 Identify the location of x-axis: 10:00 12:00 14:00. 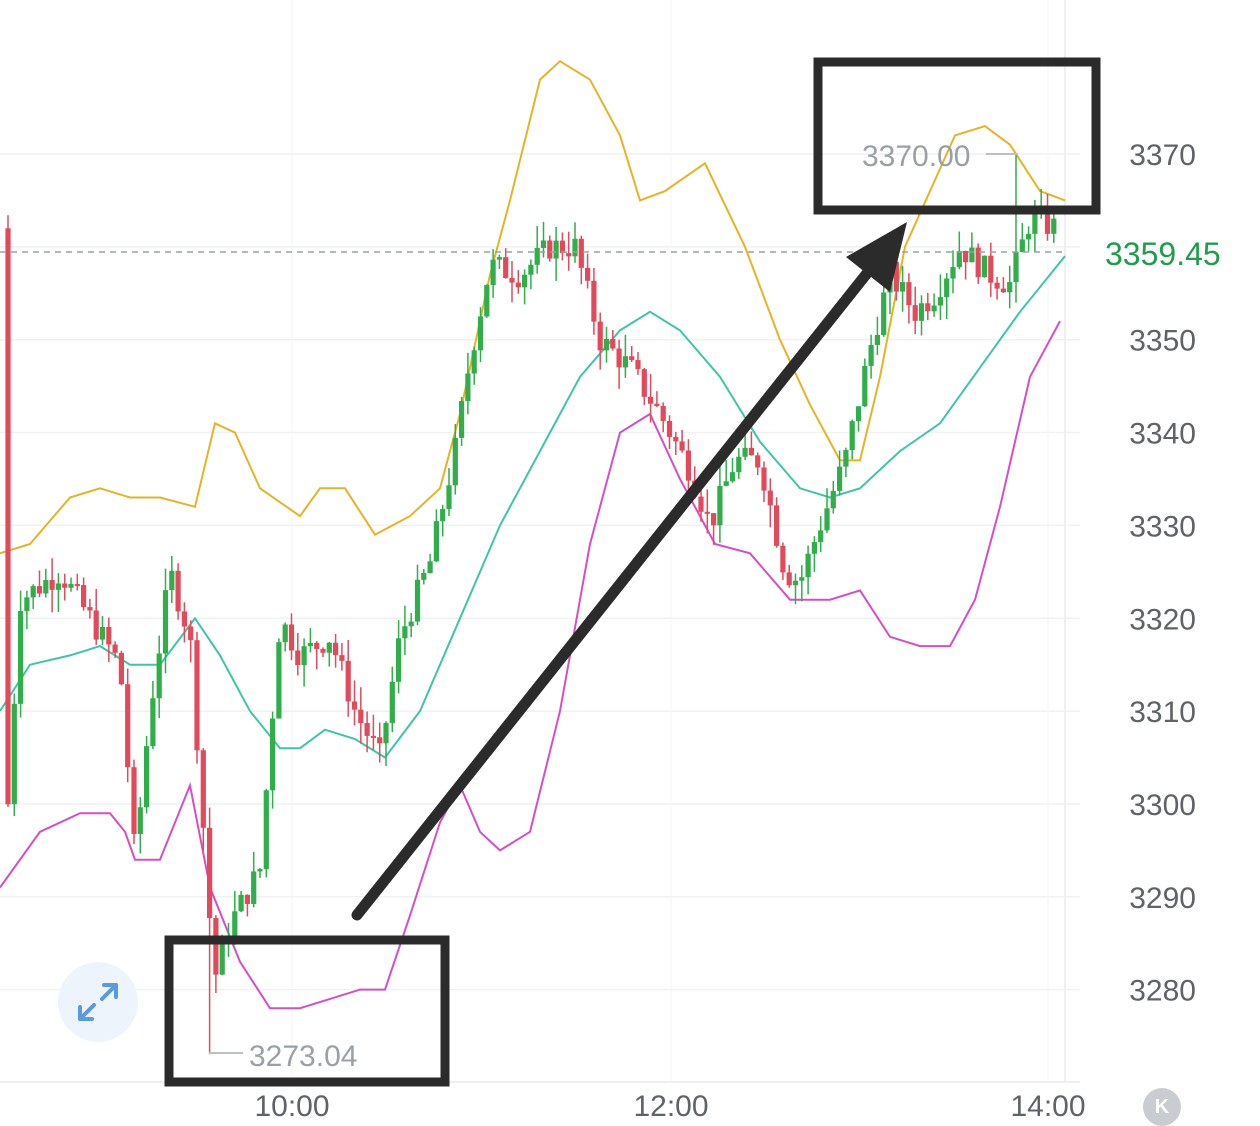
(669, 1106).